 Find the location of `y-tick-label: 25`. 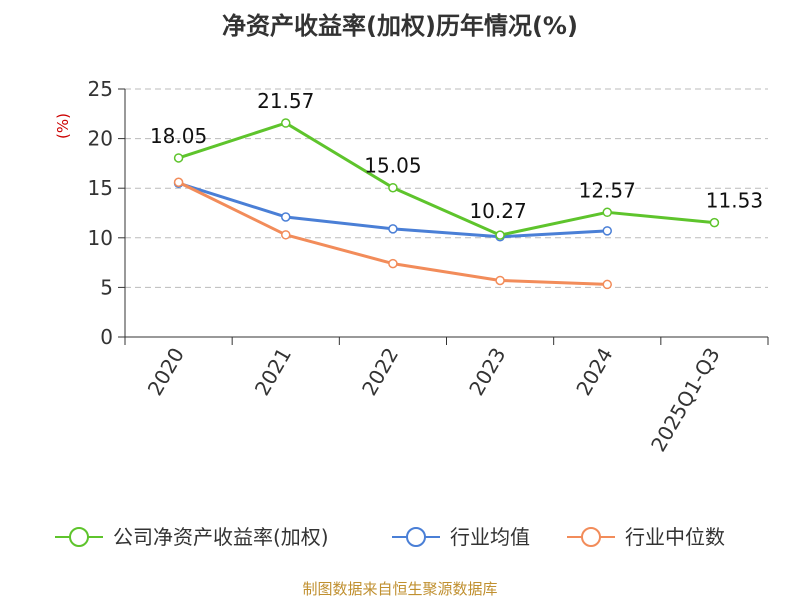

y-tick-label: 25 is located at coordinates (100, 89).